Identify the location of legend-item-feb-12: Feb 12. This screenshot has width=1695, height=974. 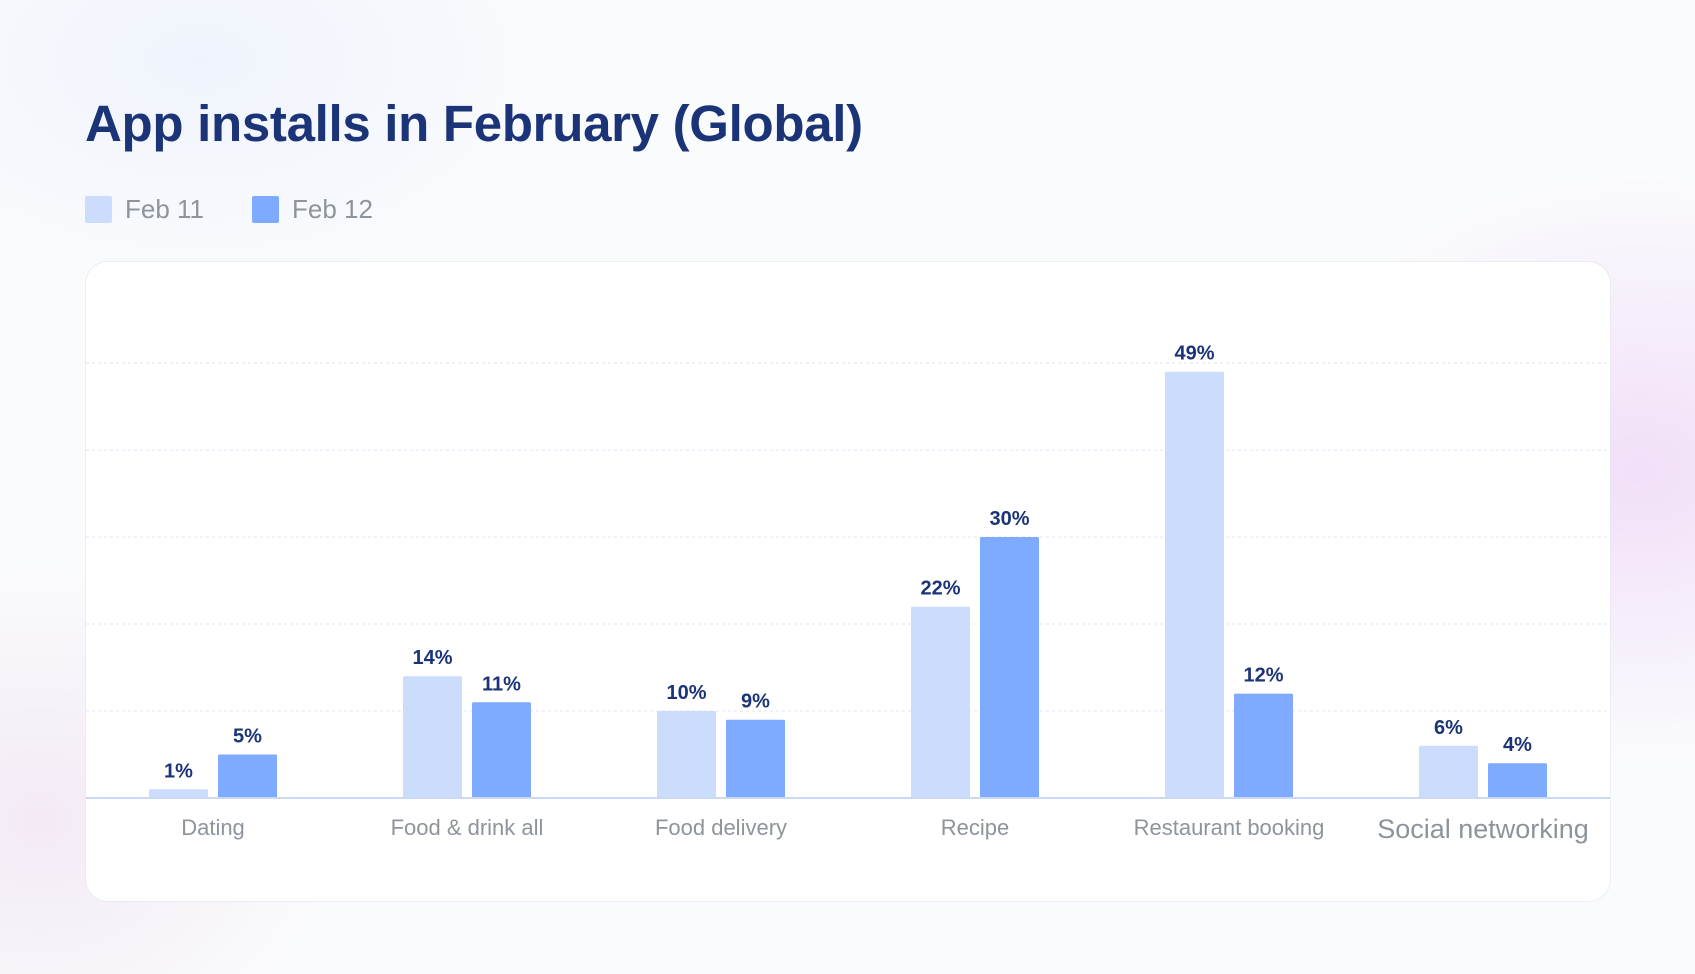
(312, 209).